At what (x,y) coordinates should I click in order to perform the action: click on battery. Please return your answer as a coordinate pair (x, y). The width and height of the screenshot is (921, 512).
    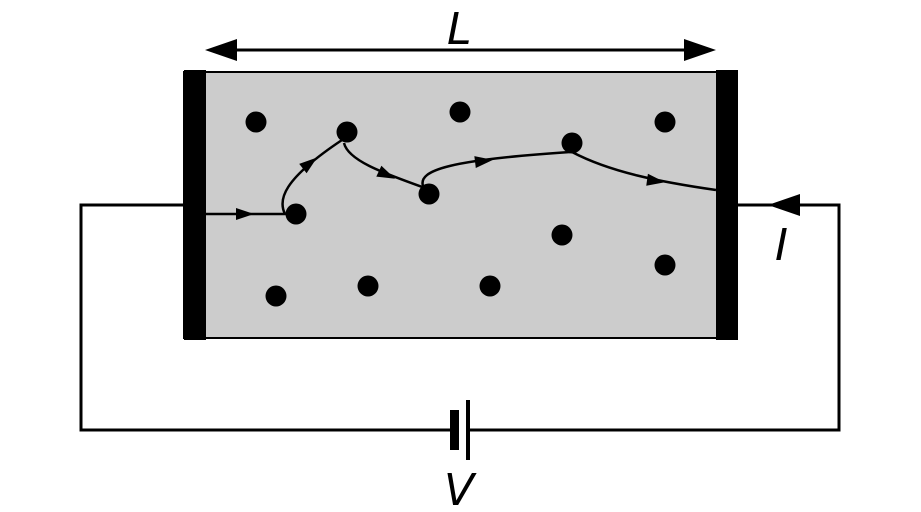
    Looking at the image, I should click on (460, 430).